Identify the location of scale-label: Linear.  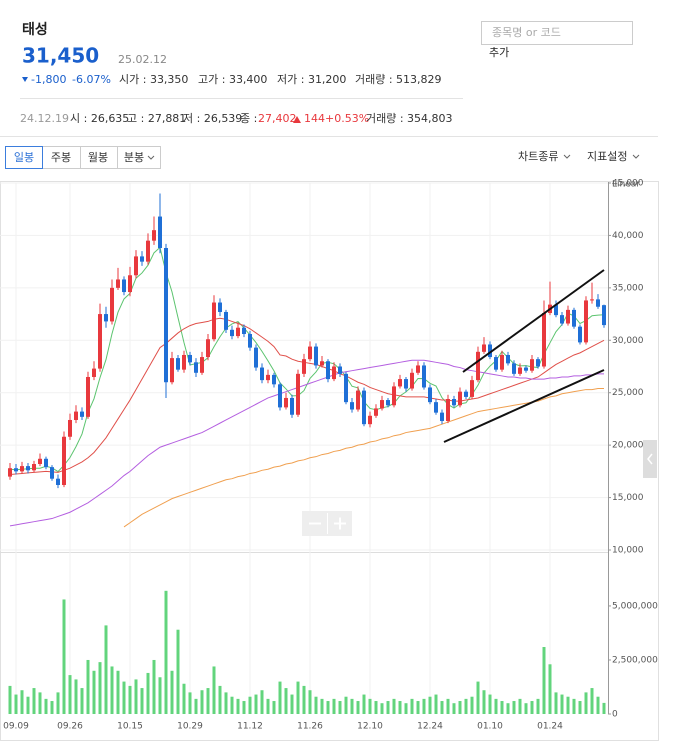
(626, 185).